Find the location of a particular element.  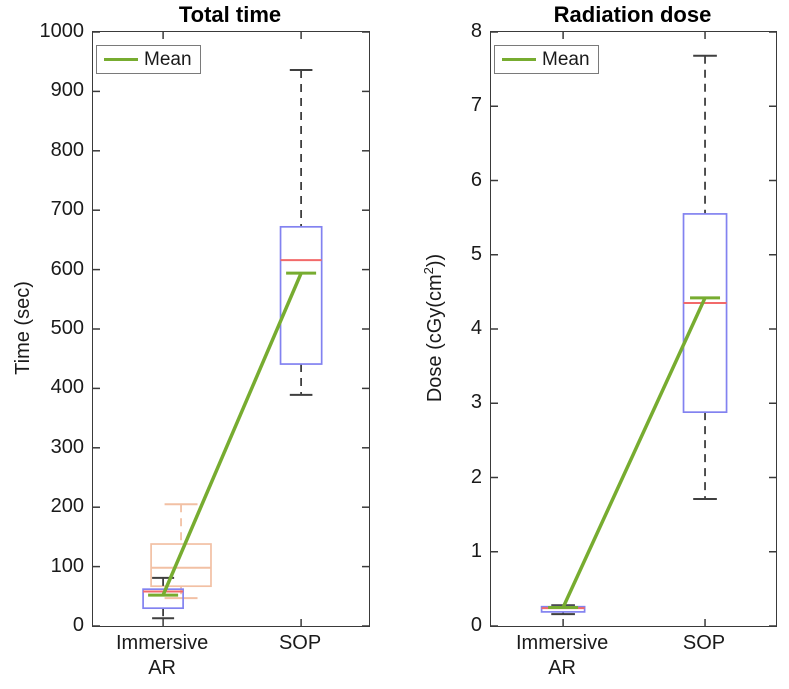

y-tick-label: 300 is located at coordinates (67, 446).